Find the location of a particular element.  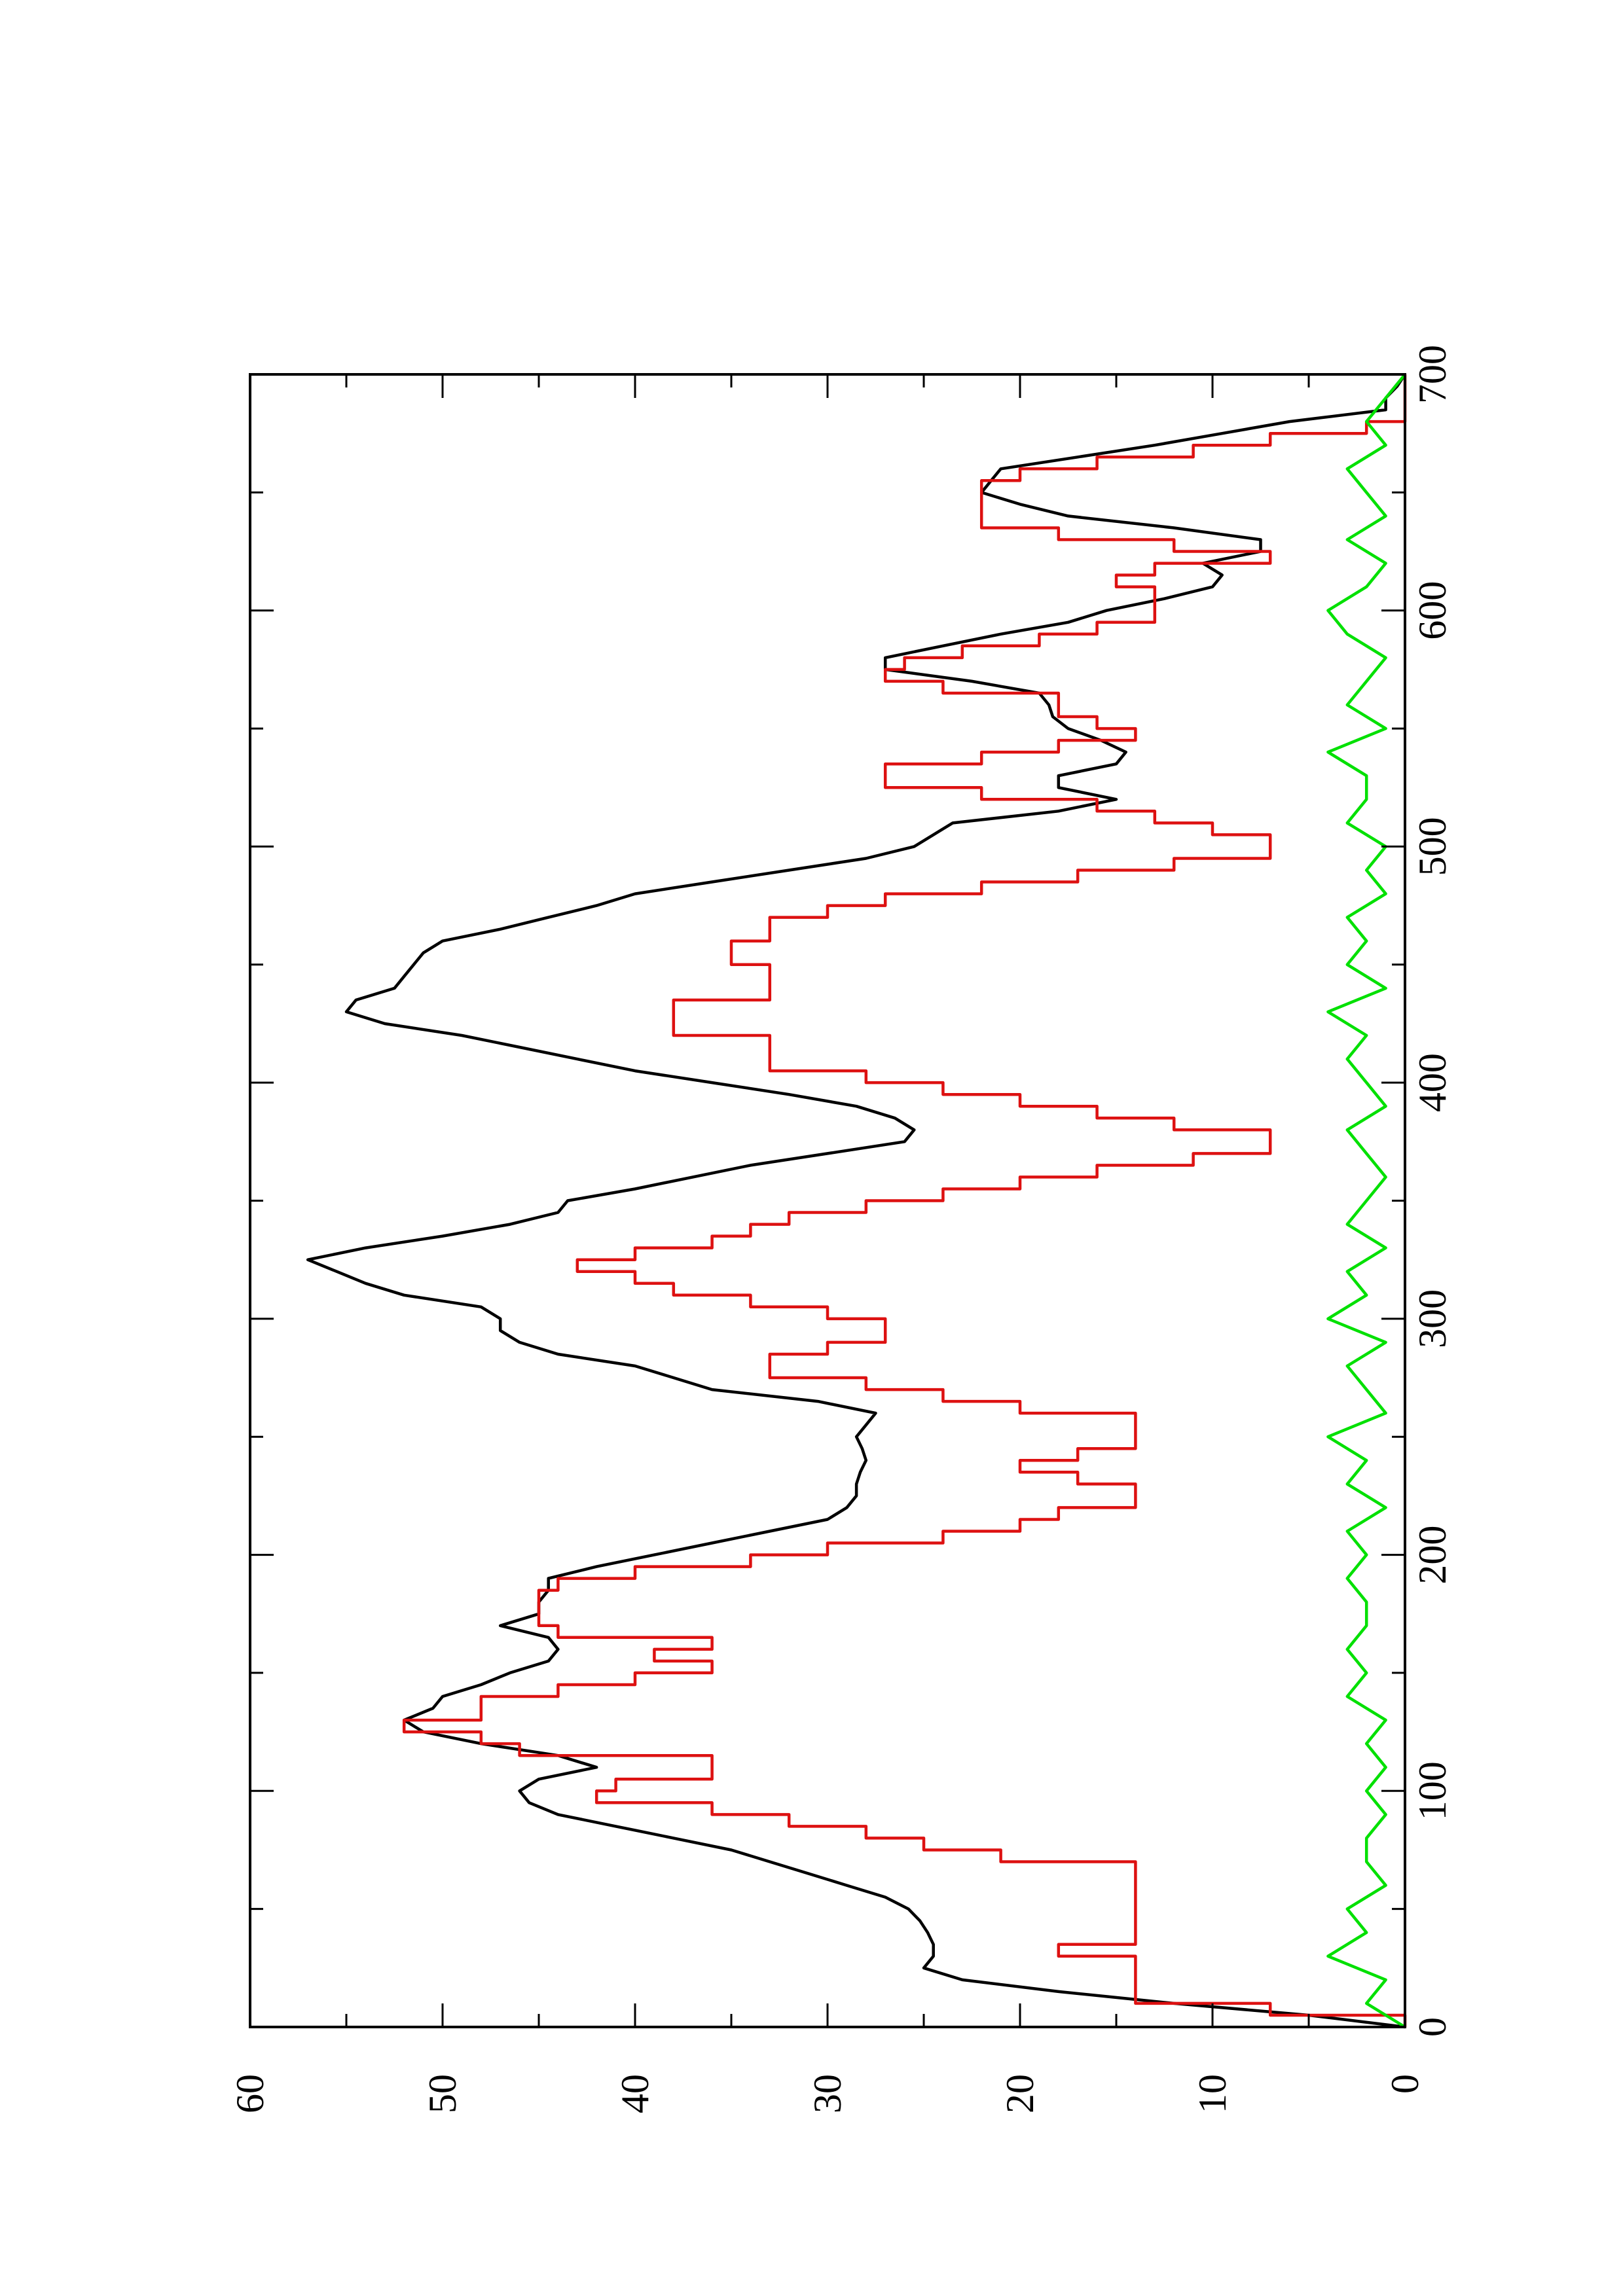

y-tick-label: 30 is located at coordinates (827, 2093).